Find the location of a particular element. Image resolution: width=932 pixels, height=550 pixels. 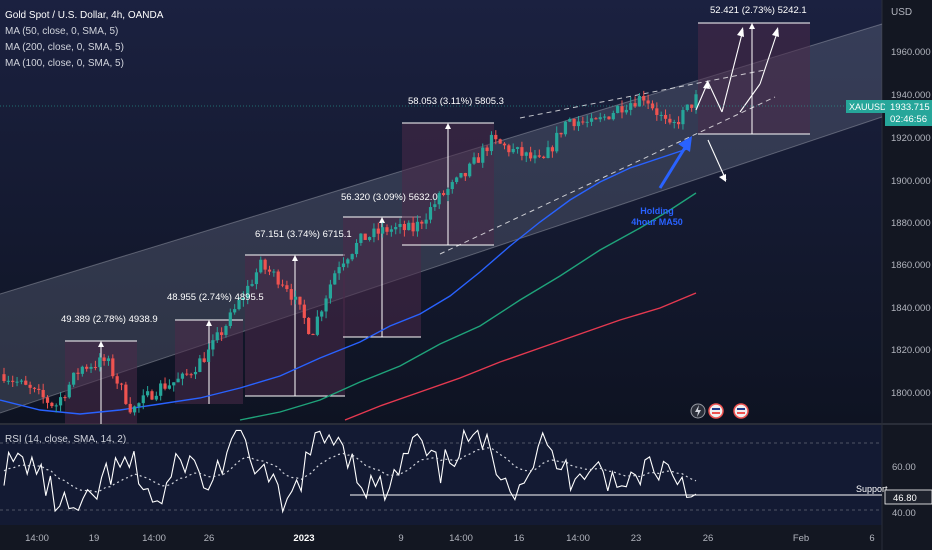

time-tick-label: 2023 is located at coordinates (303, 538).